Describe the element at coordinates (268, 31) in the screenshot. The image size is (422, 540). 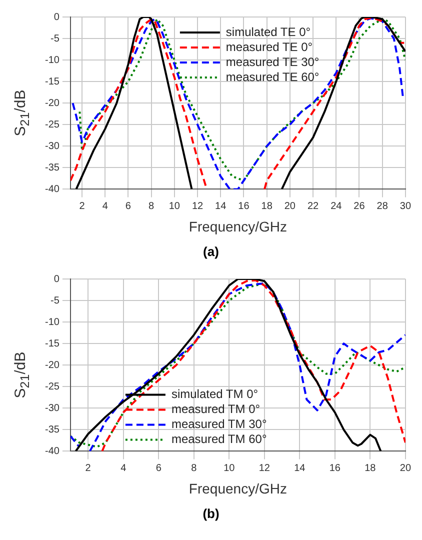
I see `legend-label: simulated TE 0°` at that location.